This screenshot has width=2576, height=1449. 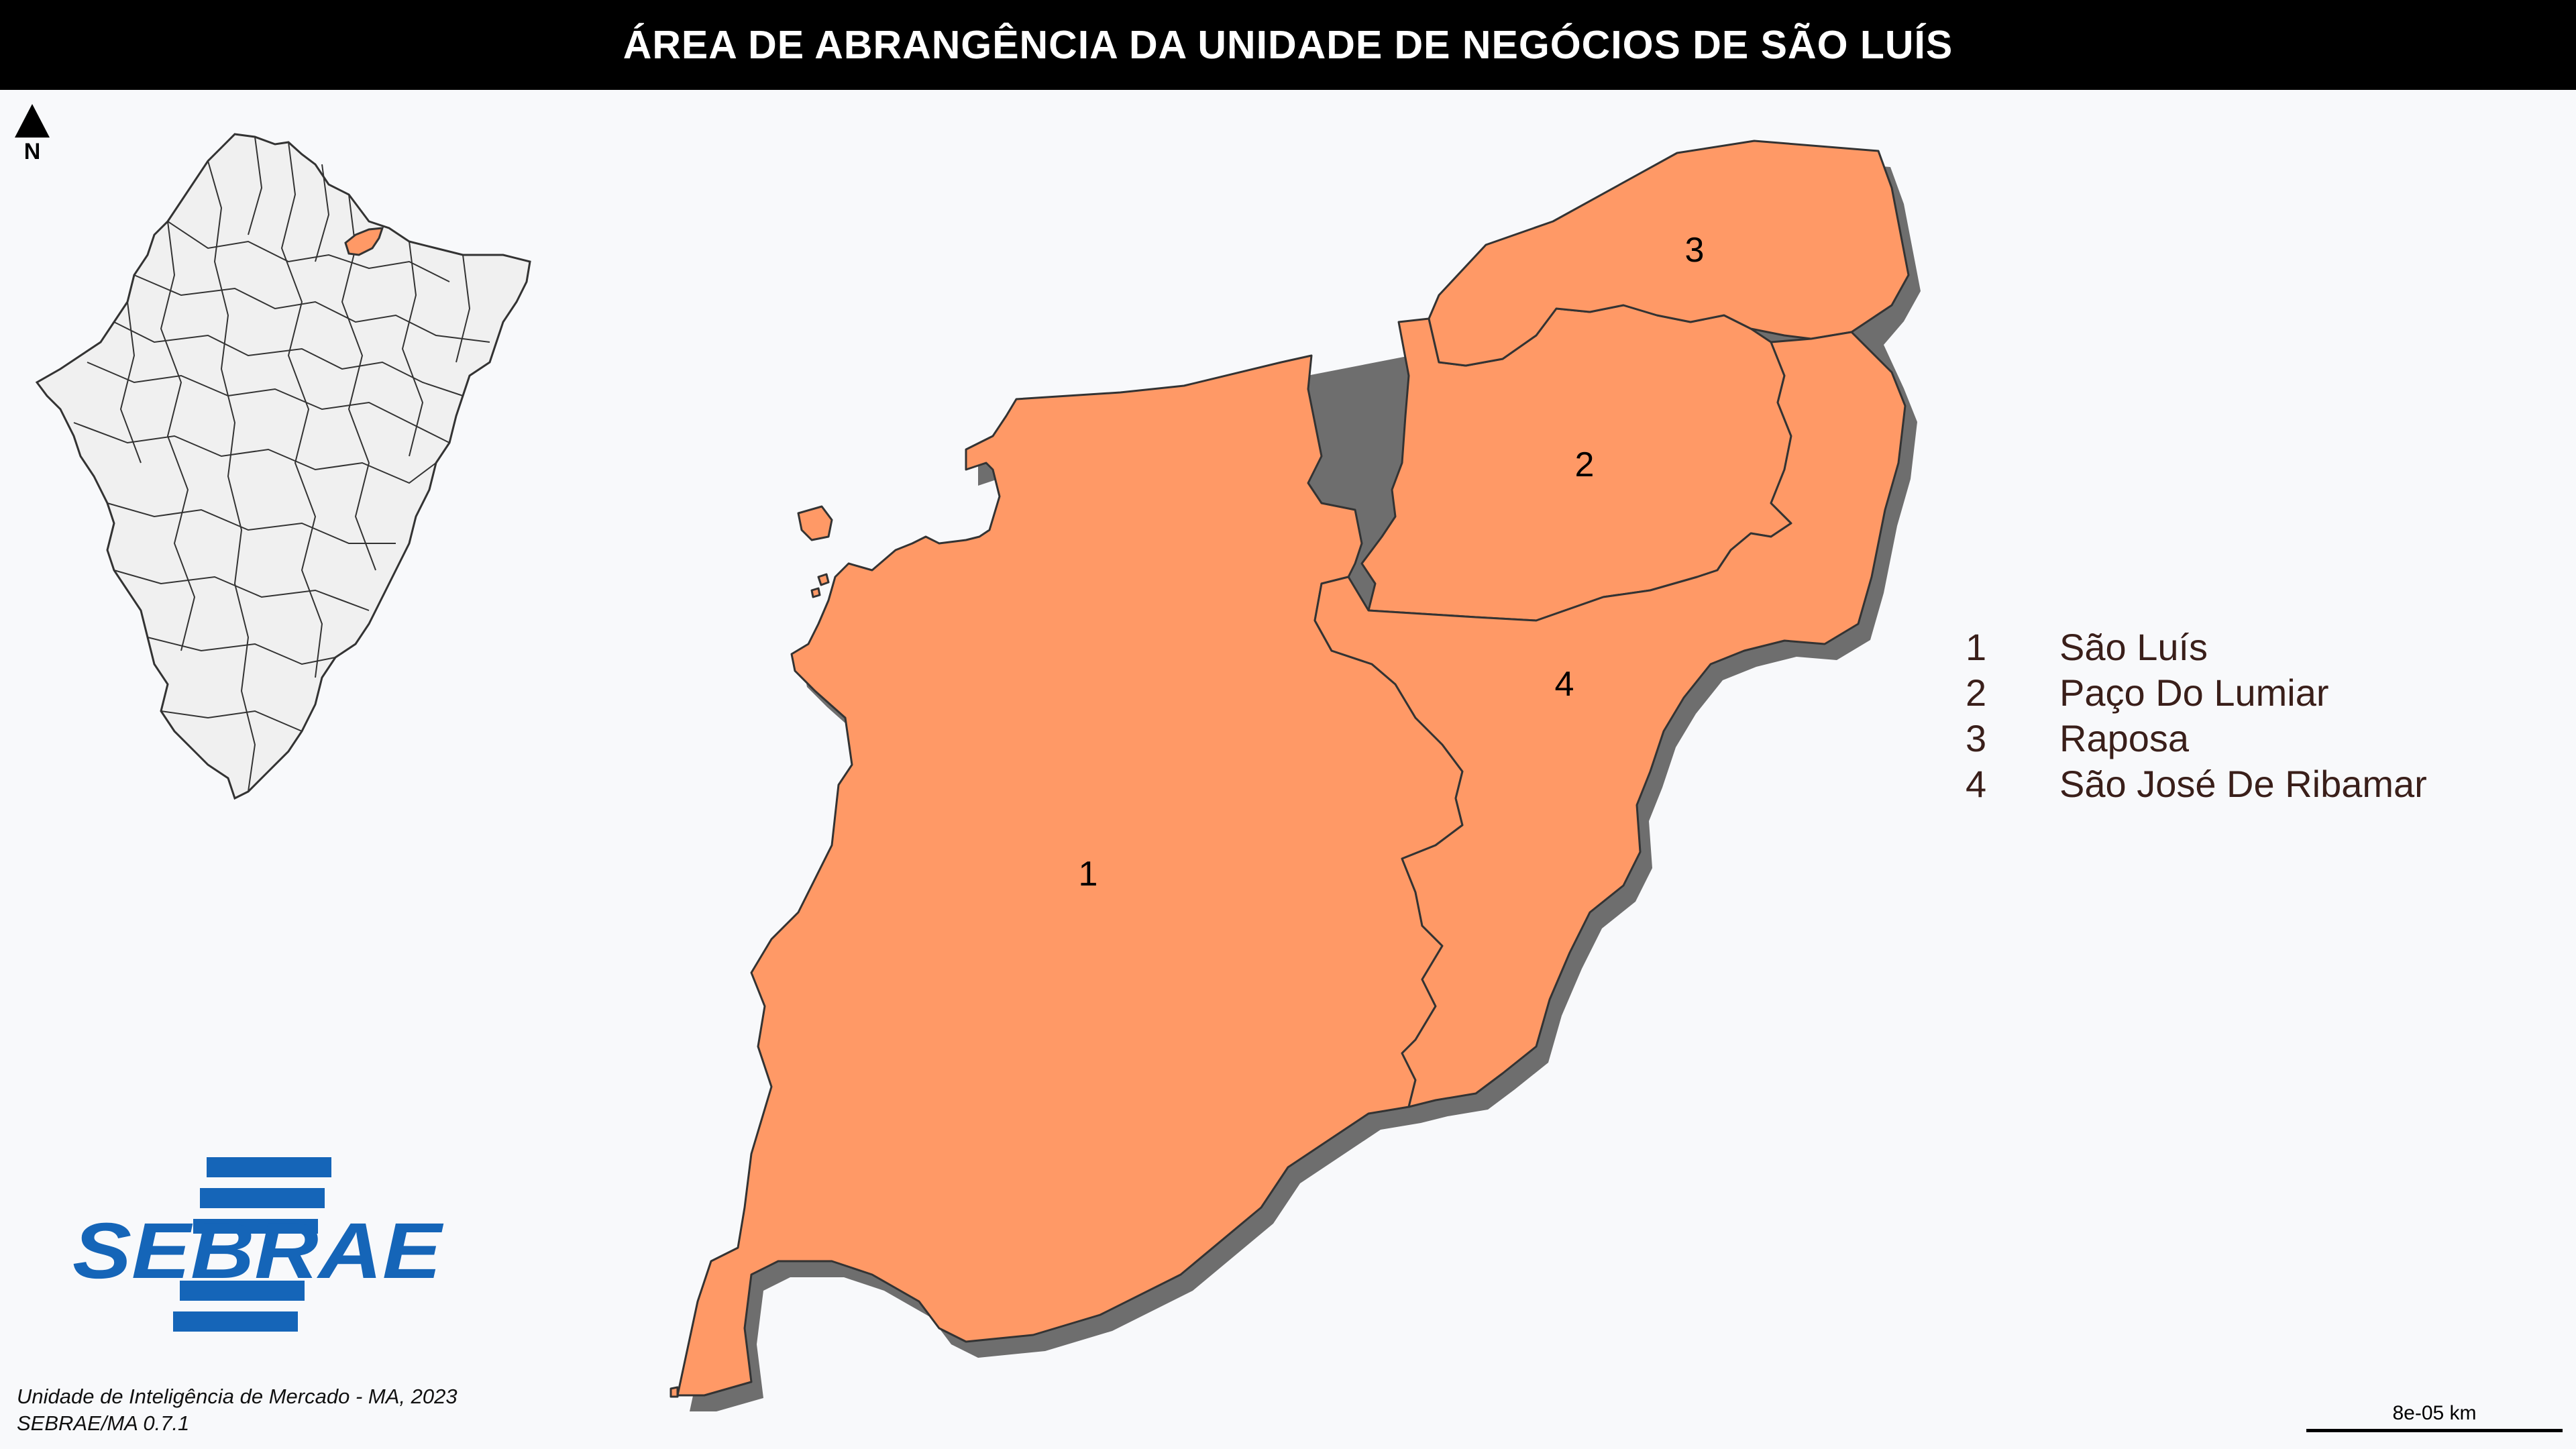 I want to click on legend-number: 4, so click(x=1976, y=783).